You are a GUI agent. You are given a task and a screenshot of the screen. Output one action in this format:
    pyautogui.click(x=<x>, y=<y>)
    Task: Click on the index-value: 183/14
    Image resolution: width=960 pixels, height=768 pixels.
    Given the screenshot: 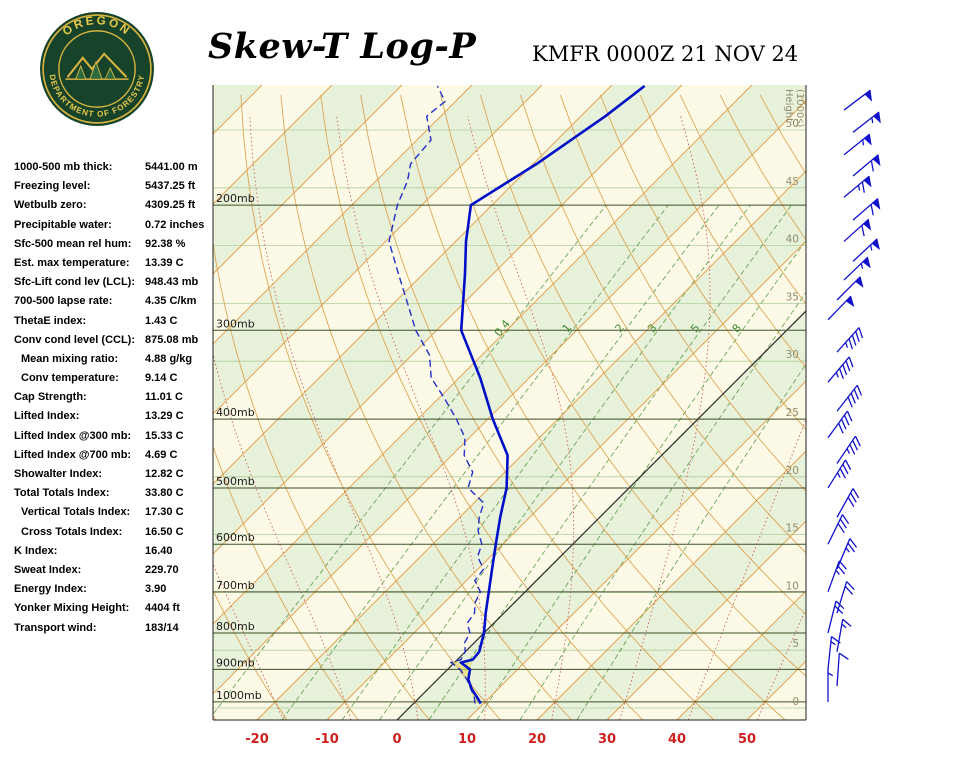 What is the action you would take?
    pyautogui.click(x=162, y=627)
    